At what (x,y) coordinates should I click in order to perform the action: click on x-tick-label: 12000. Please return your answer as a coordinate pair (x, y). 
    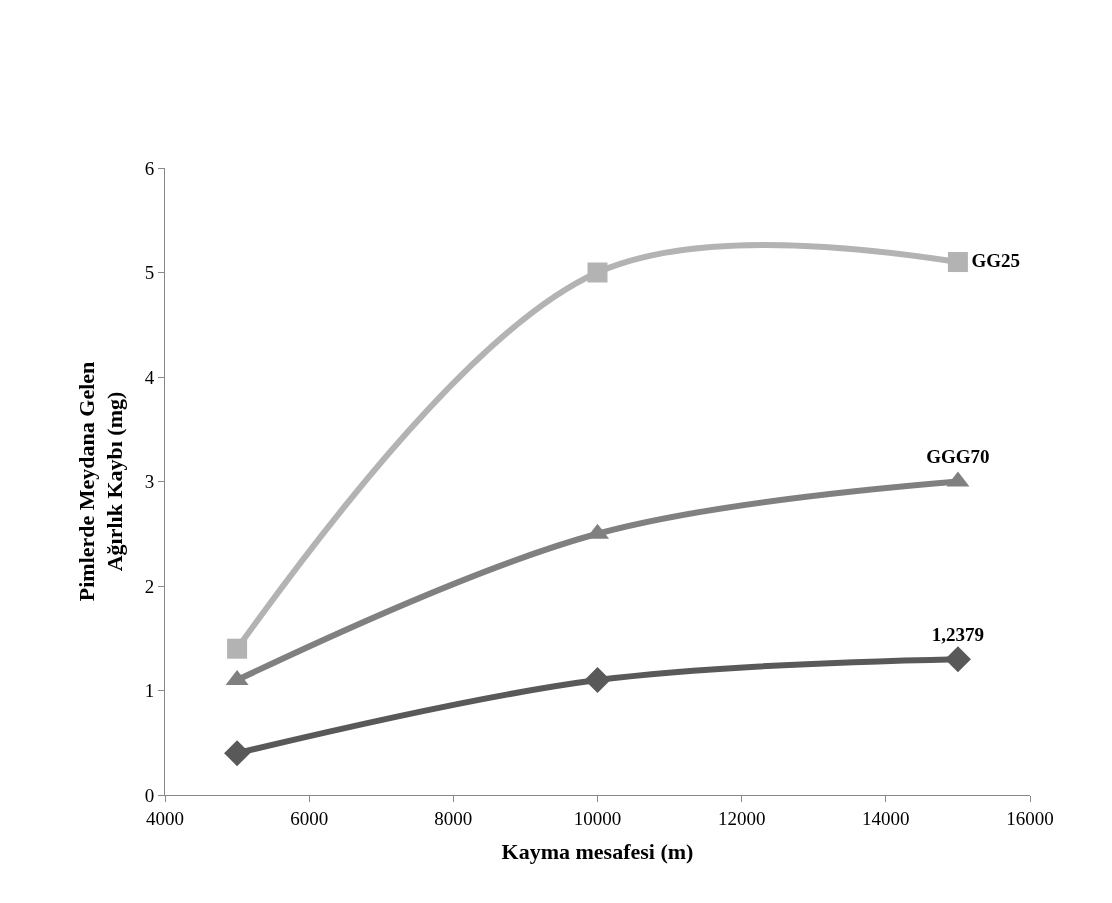
    Looking at the image, I should click on (741, 818).